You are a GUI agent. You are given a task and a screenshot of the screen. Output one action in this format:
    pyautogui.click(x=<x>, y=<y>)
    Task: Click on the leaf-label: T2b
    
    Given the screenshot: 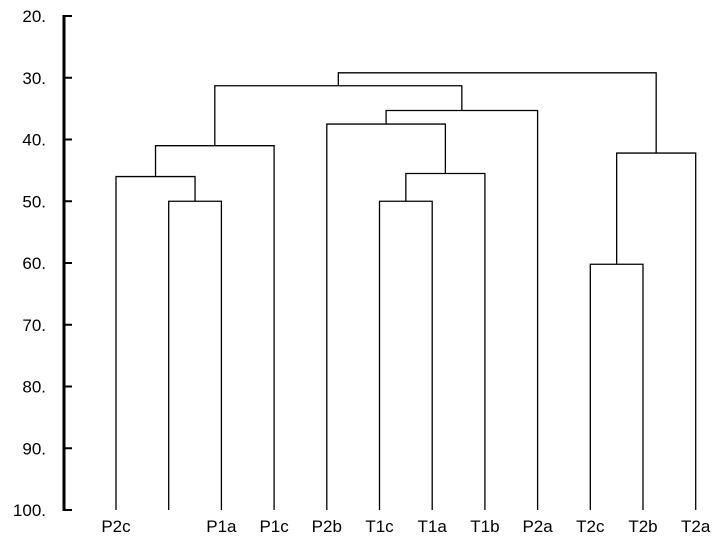 What is the action you would take?
    pyautogui.click(x=642, y=526)
    